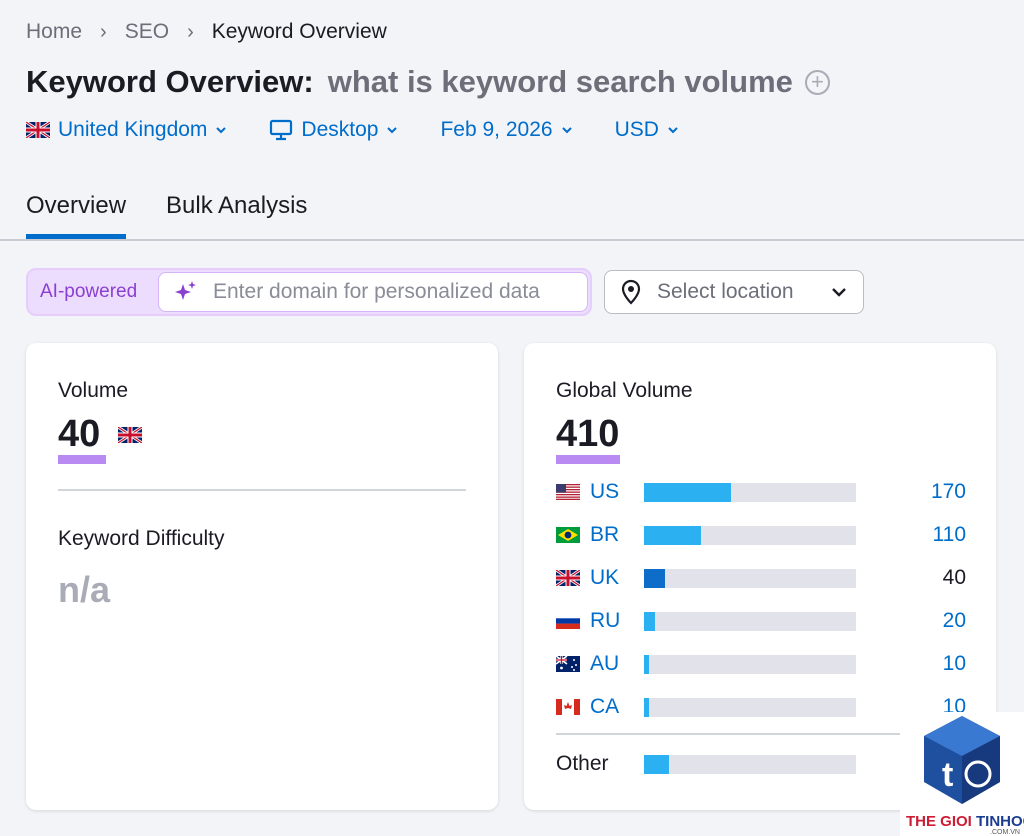 This screenshot has height=836, width=1024. I want to click on currency-filter: USD, so click(647, 130).